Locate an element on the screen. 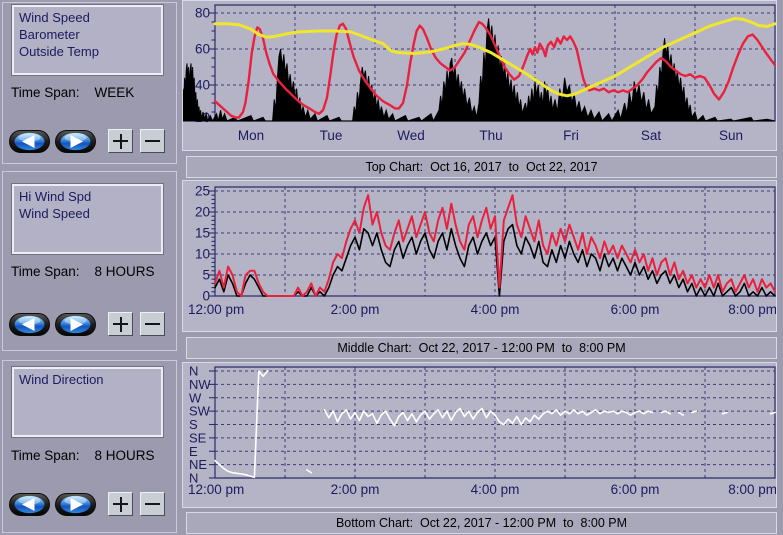 Image resolution: width=783 pixels, height=535 pixels. svg-text: Mon is located at coordinates (251, 135).